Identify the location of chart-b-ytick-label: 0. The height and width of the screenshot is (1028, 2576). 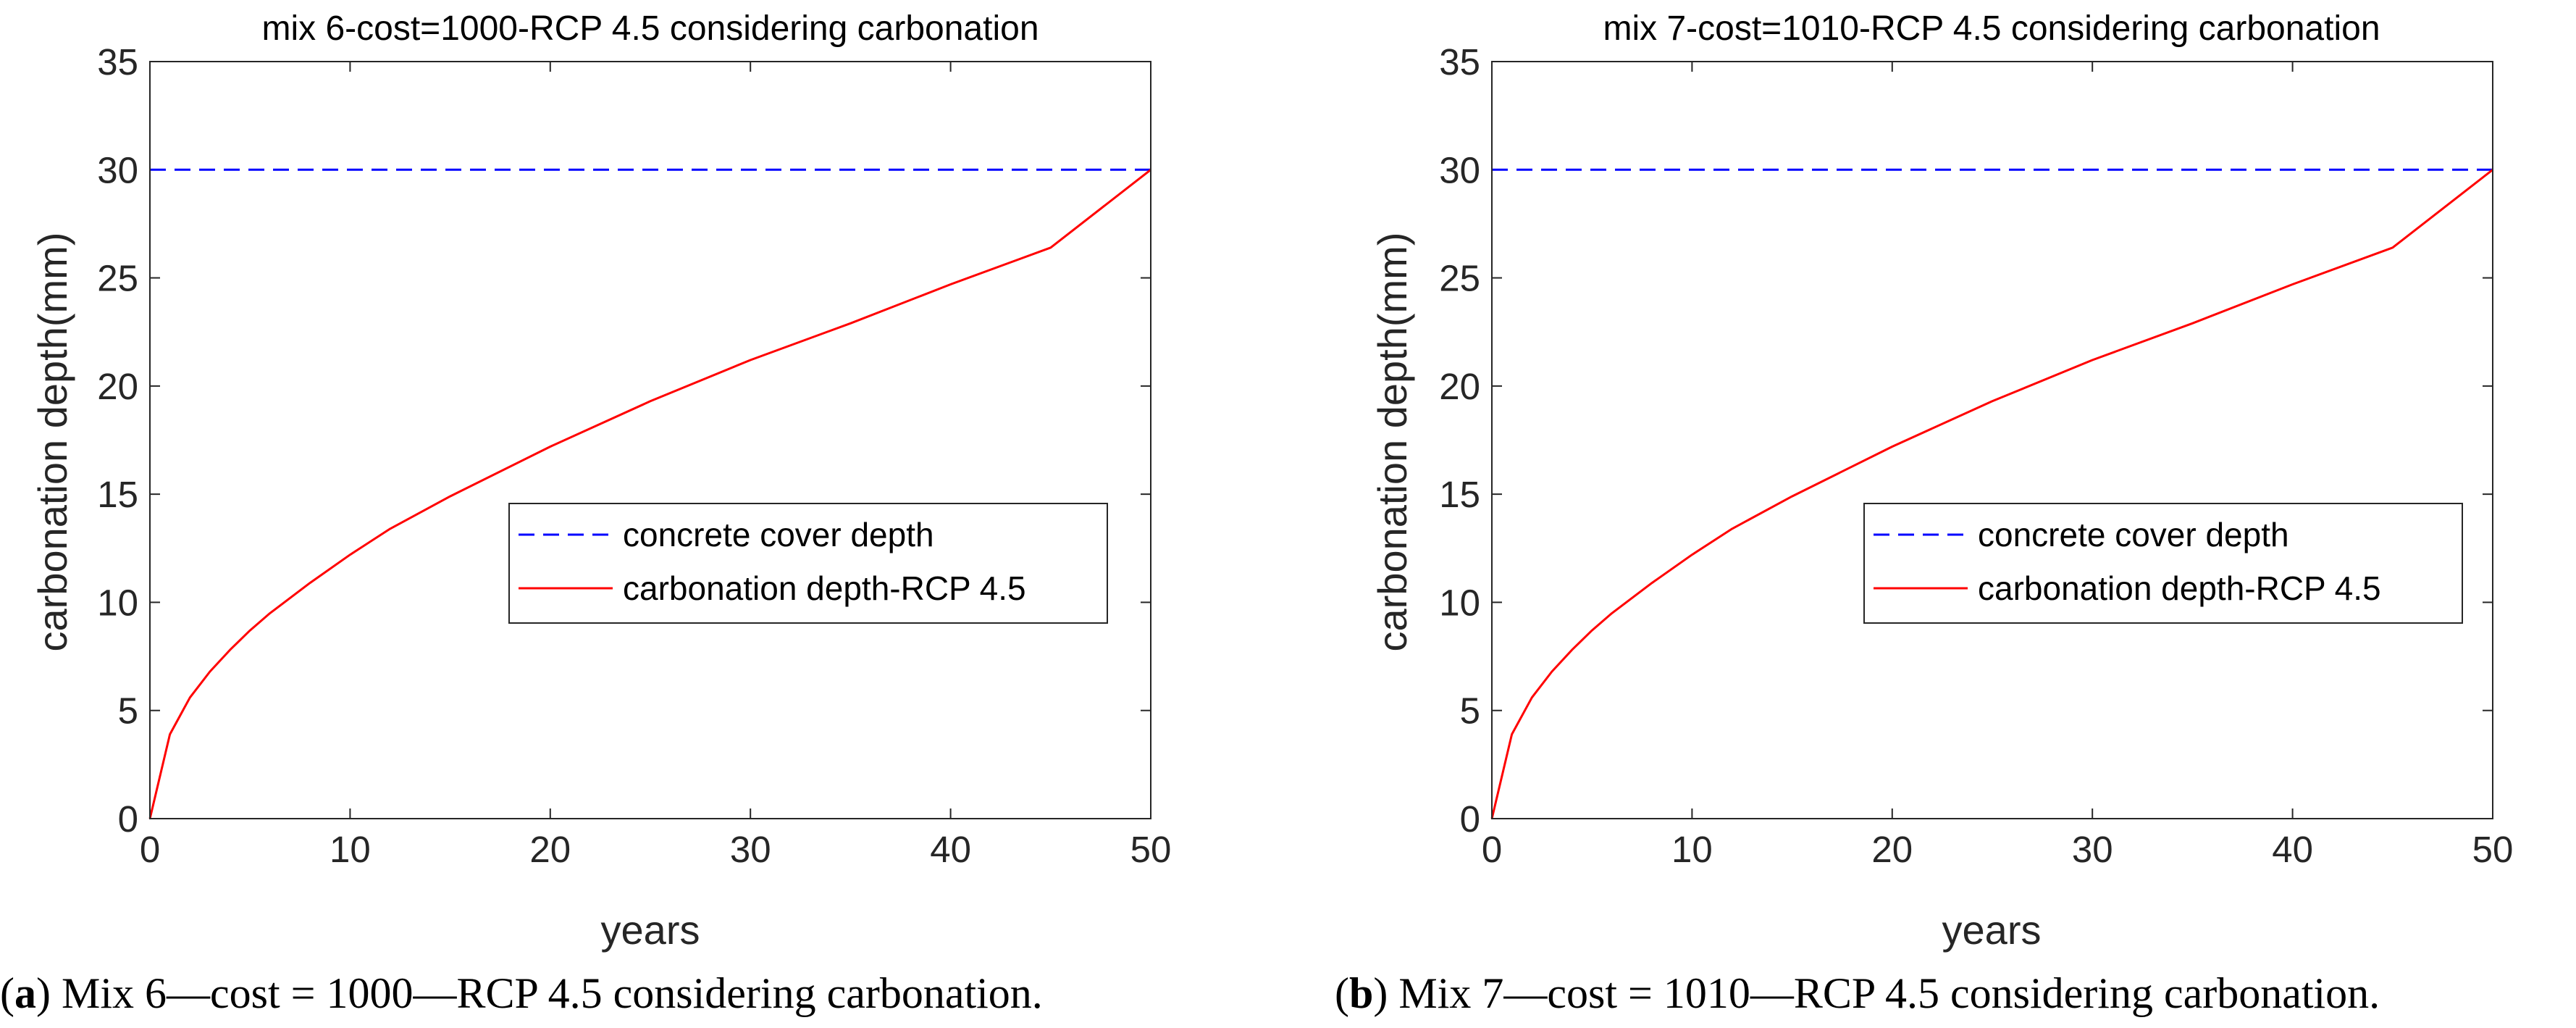
(1470, 819).